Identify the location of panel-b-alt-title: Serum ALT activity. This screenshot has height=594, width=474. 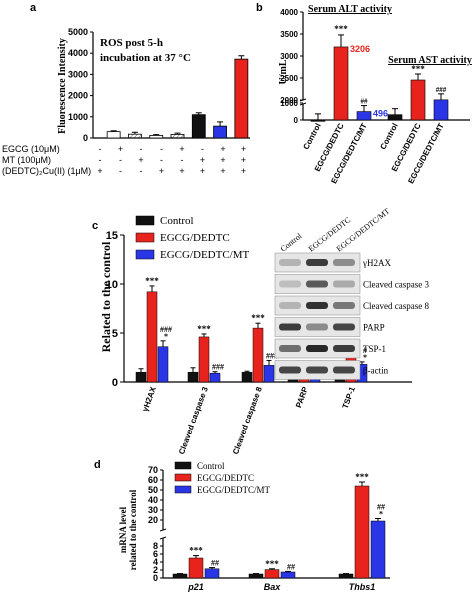
(350, 9).